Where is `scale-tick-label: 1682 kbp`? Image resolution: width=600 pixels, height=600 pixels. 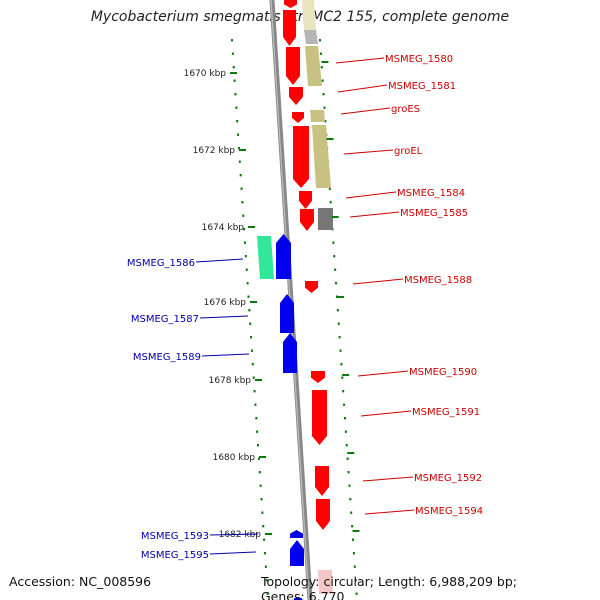 scale-tick-label: 1682 kbp is located at coordinates (240, 535).